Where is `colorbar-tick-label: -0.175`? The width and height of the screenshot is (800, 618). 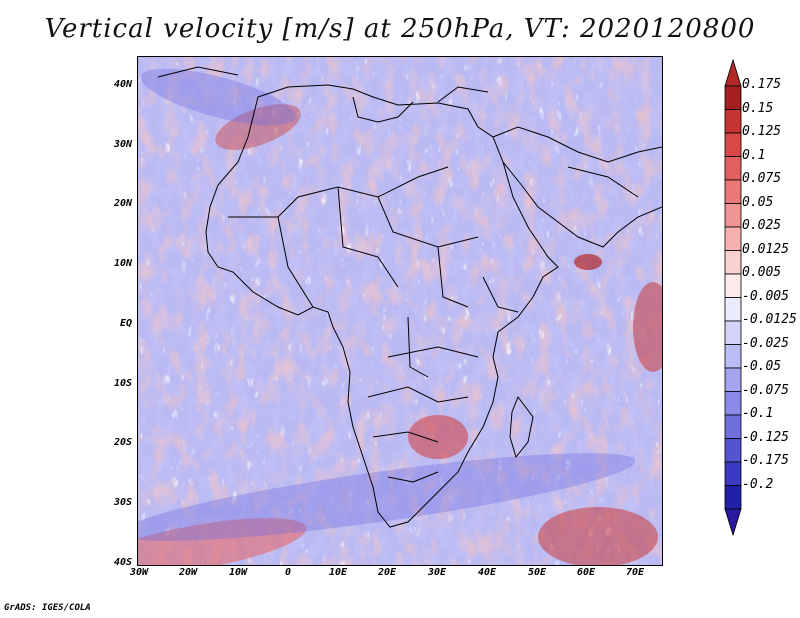 colorbar-tick-label: -0.175 is located at coordinates (765, 460).